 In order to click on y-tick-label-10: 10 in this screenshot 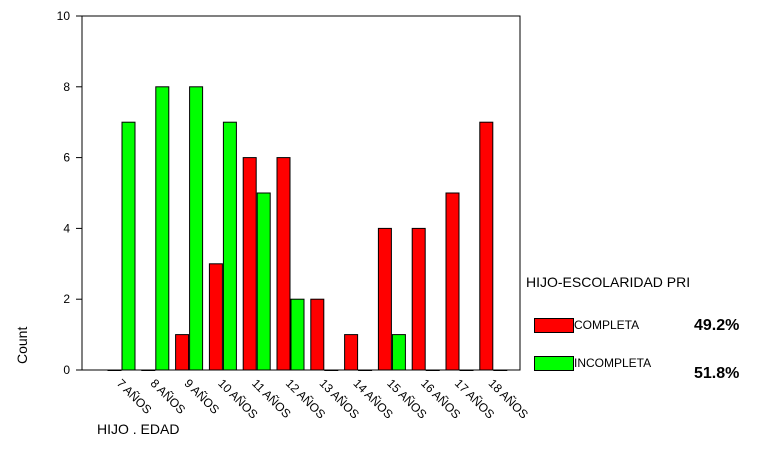, I will do `click(64, 16)`.